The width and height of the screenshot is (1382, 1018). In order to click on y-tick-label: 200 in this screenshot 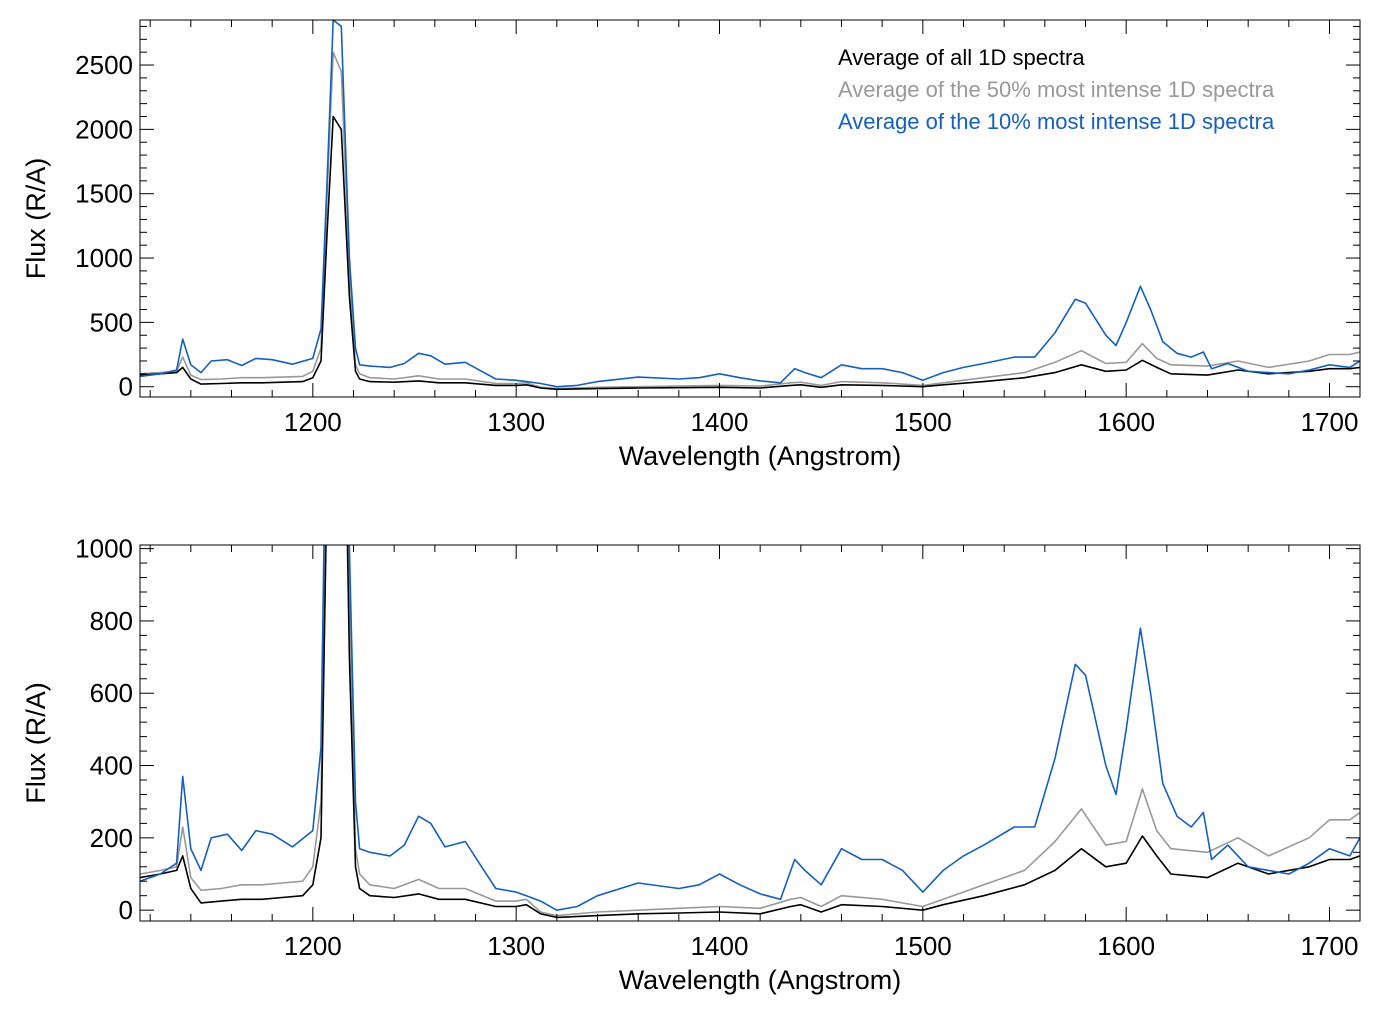, I will do `click(111, 838)`.